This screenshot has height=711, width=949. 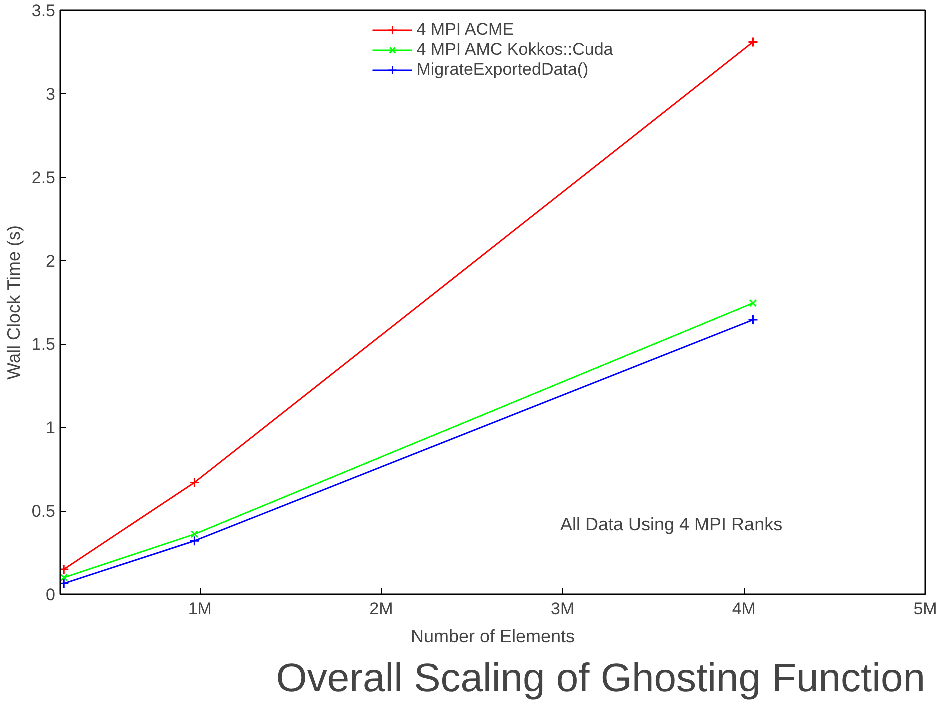 What do you see at coordinates (926, 609) in the screenshot?
I see `x-tick-label: 5M` at bounding box center [926, 609].